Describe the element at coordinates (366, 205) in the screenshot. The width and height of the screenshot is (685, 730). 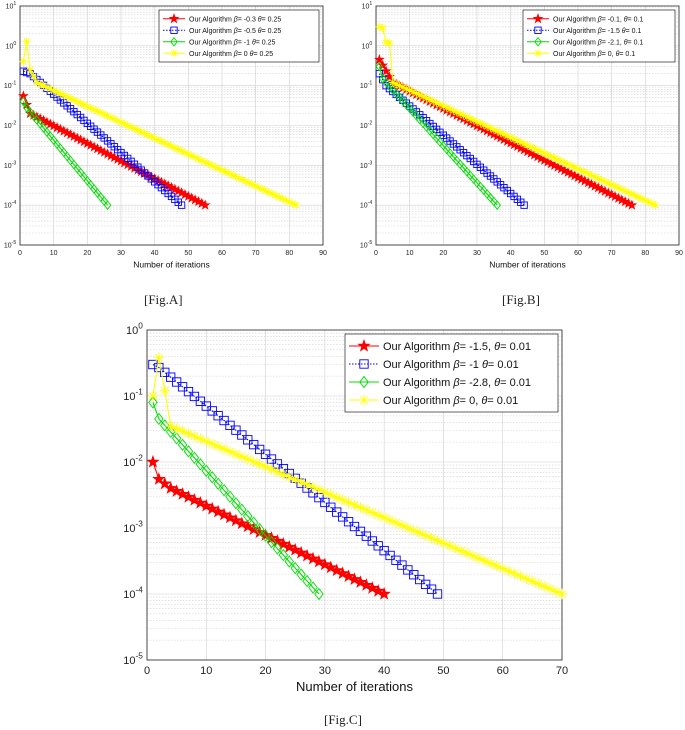
I see `y-tick-label: 10⁻⁴` at that location.